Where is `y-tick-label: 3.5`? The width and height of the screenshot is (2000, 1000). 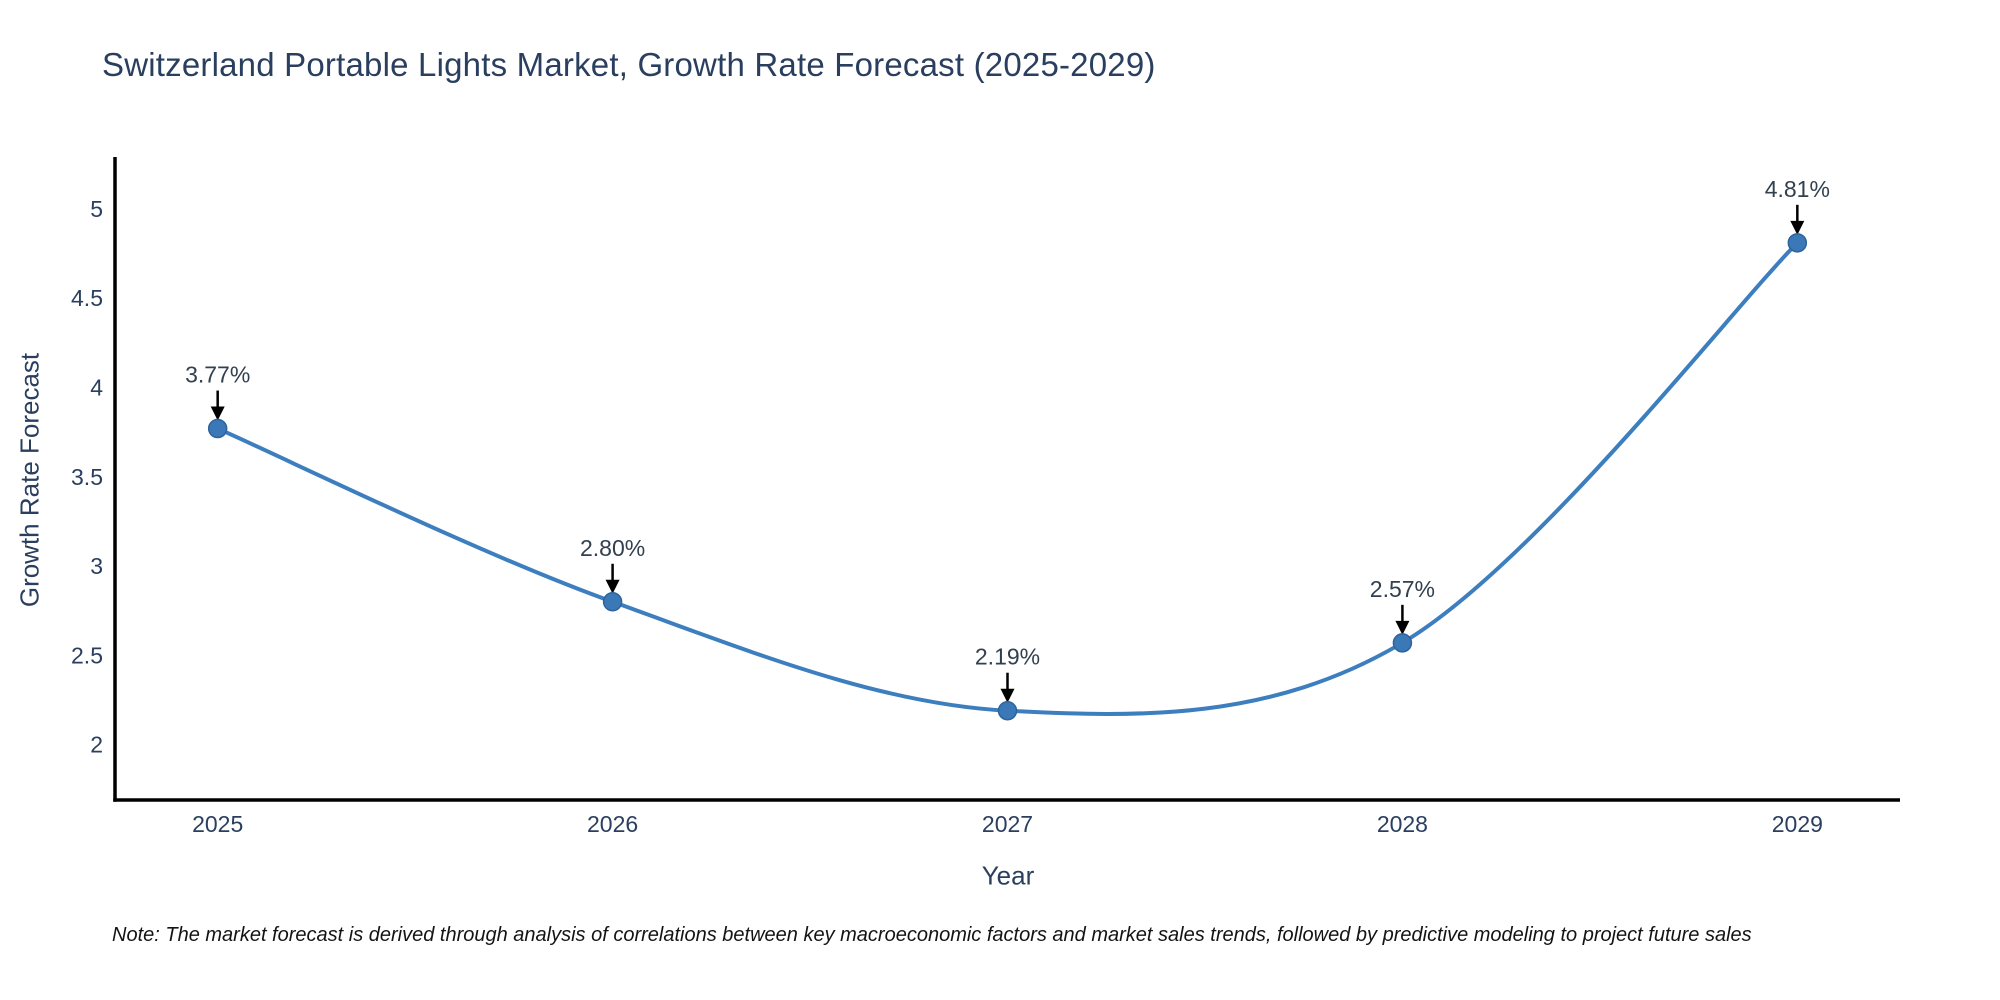
y-tick-label: 3.5 is located at coordinates (87, 477).